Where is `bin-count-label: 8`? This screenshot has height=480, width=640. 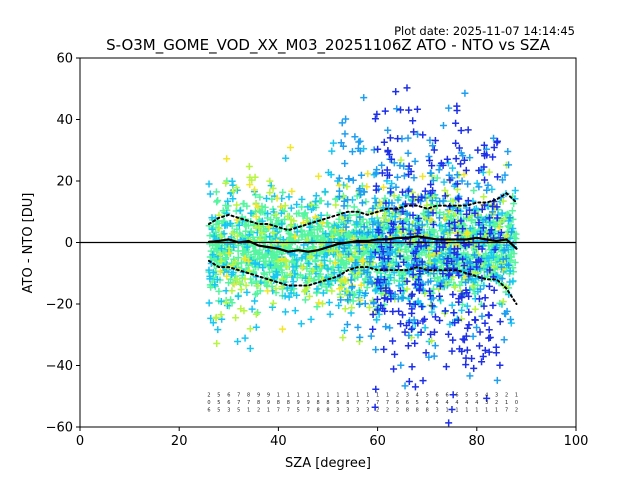
bin-count-label: 8 is located at coordinates (427, 411).